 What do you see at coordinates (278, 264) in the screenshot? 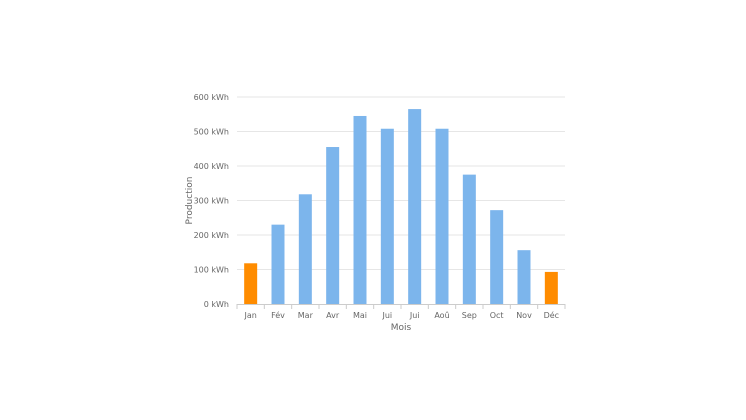
I see `bar-fév-1` at bounding box center [278, 264].